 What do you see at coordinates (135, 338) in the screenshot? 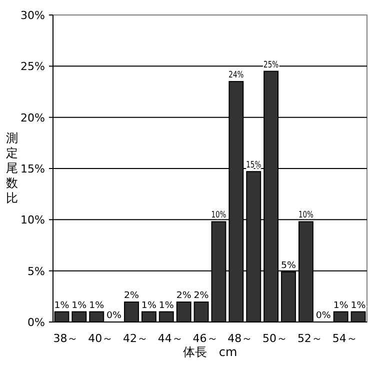
I see `x-tick-label: 42～` at bounding box center [135, 338].